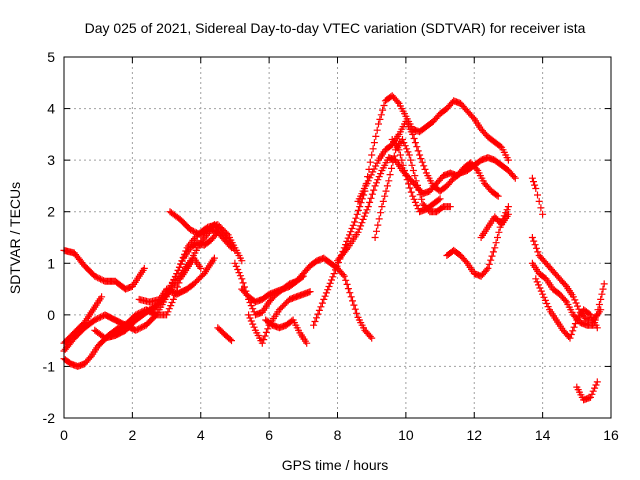  I want to click on y-tick-label: 5, so click(51, 57).